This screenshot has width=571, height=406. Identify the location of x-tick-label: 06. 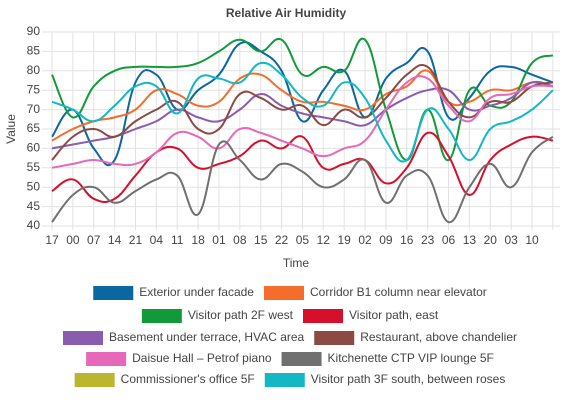
(449, 240).